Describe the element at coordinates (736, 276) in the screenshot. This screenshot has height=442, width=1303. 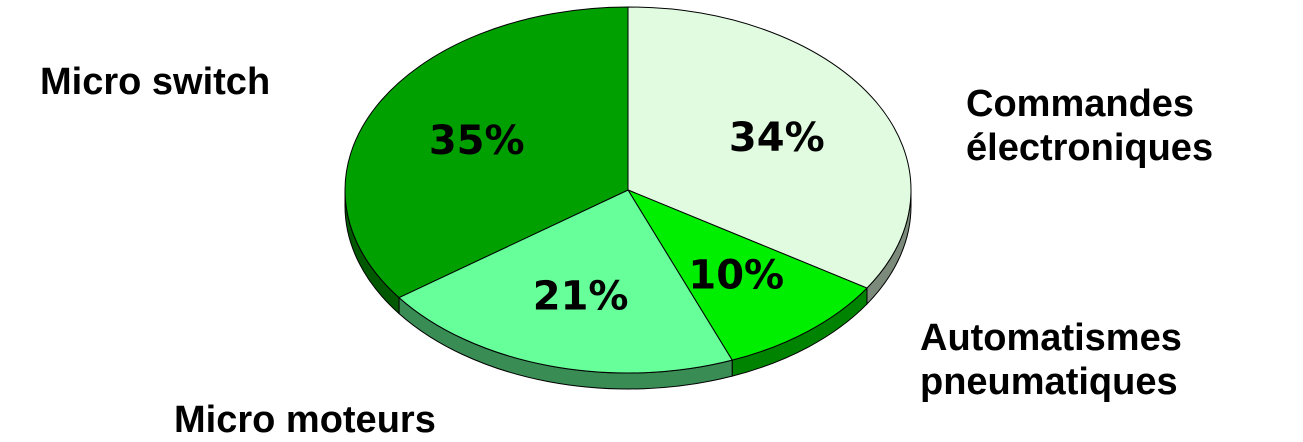
I see `slice-percent-label: 10%` at that location.